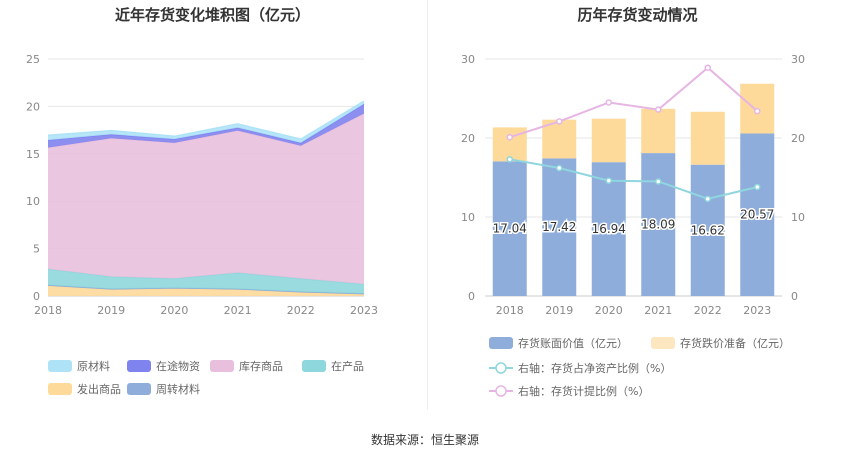 The width and height of the screenshot is (850, 459). Describe the element at coordinates (178, 389) in the screenshot. I see `legend-label: 周转材料` at that location.